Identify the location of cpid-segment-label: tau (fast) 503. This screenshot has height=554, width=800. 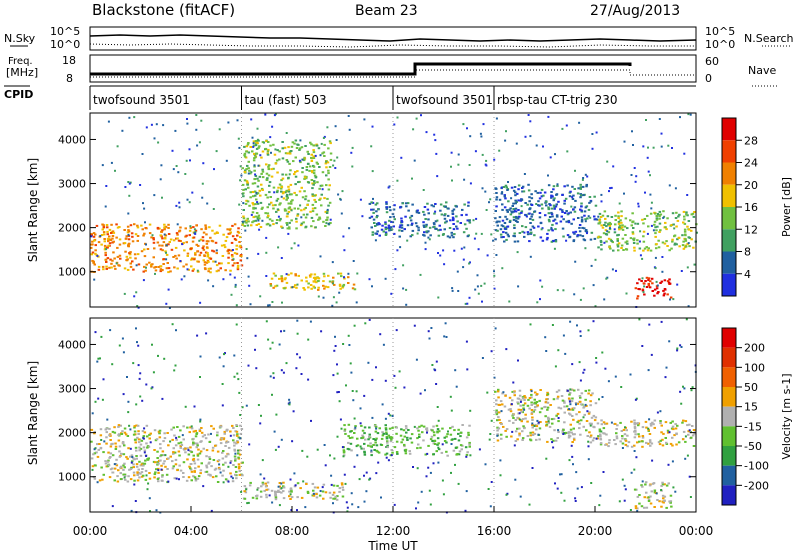
(286, 100).